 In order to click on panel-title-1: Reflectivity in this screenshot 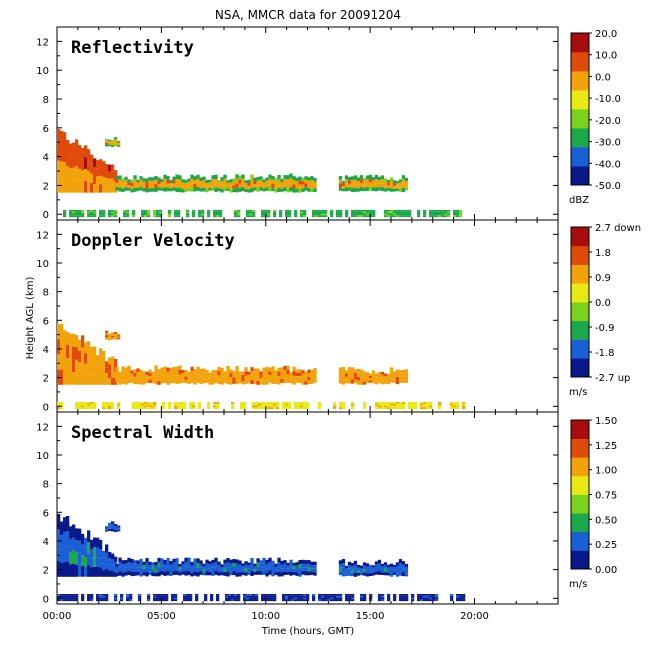, I will do `click(132, 48)`.